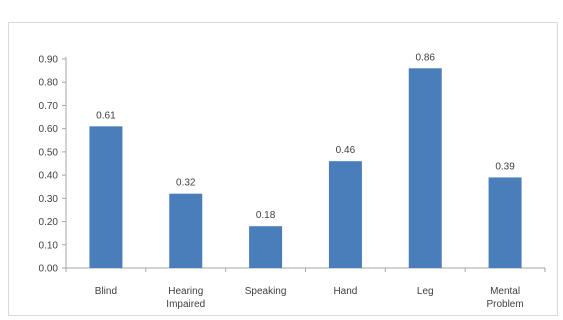 The height and width of the screenshot is (320, 563). Describe the element at coordinates (49, 60) in the screenshot. I see `y-tick-label: 0.90` at that location.